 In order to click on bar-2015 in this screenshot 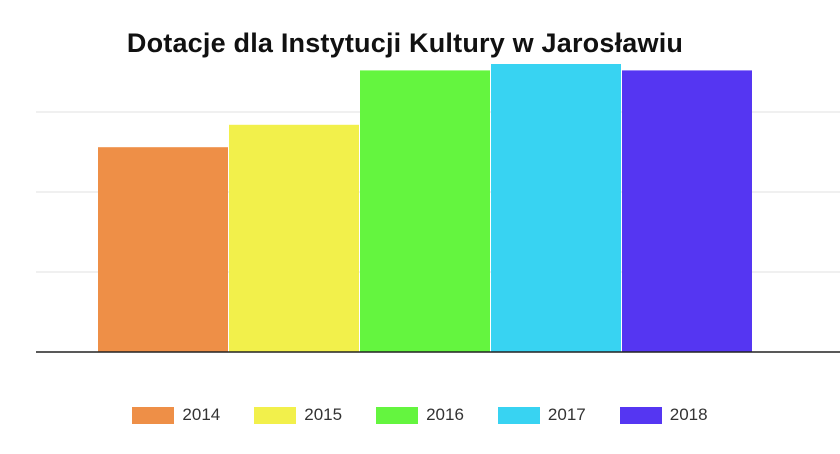, I will do `click(294, 238)`.